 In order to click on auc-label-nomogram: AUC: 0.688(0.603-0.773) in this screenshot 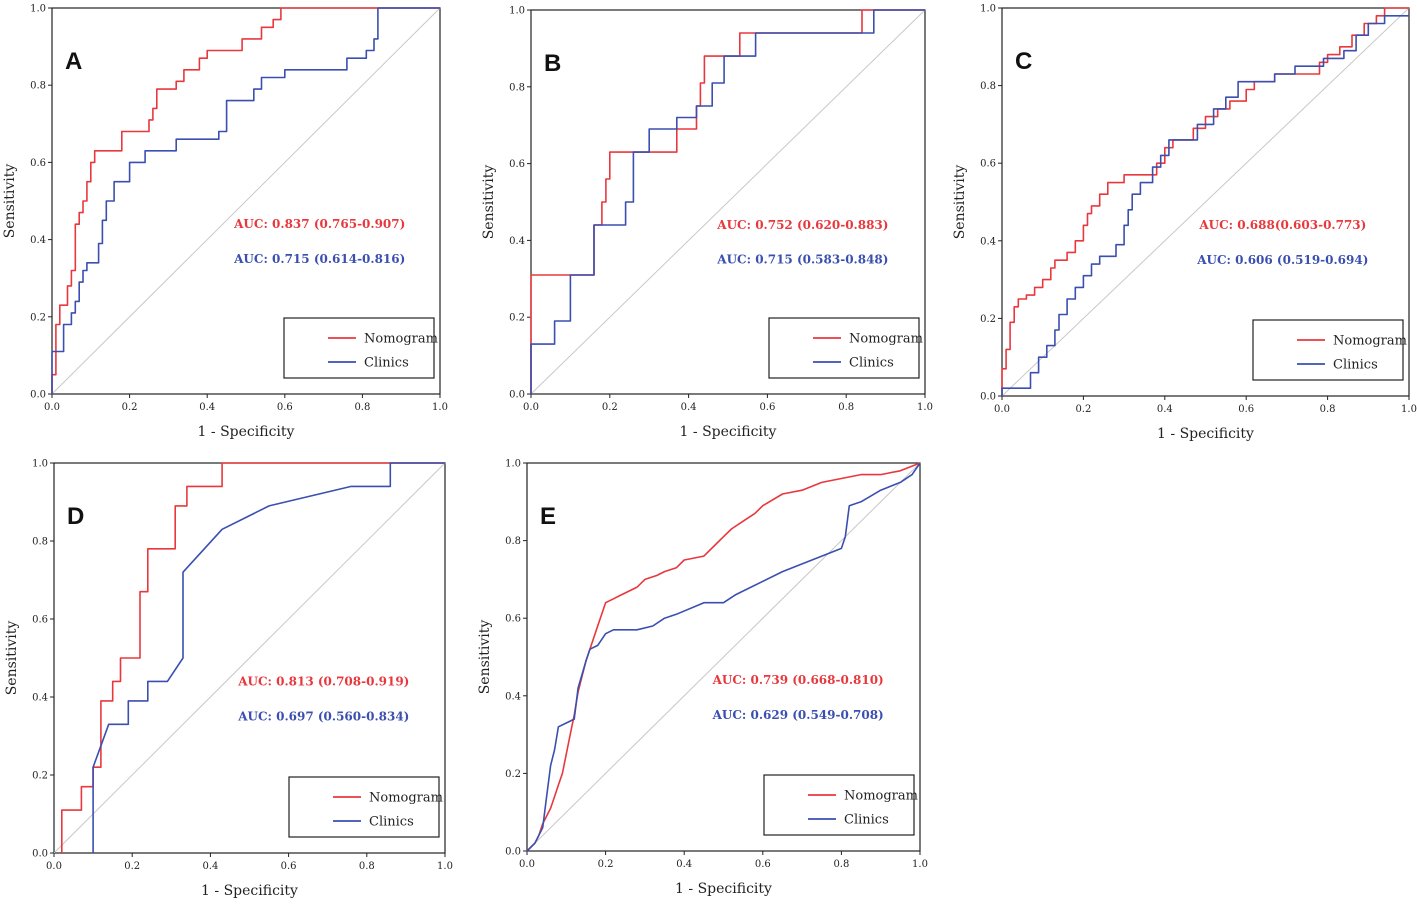, I will do `click(1282, 225)`.